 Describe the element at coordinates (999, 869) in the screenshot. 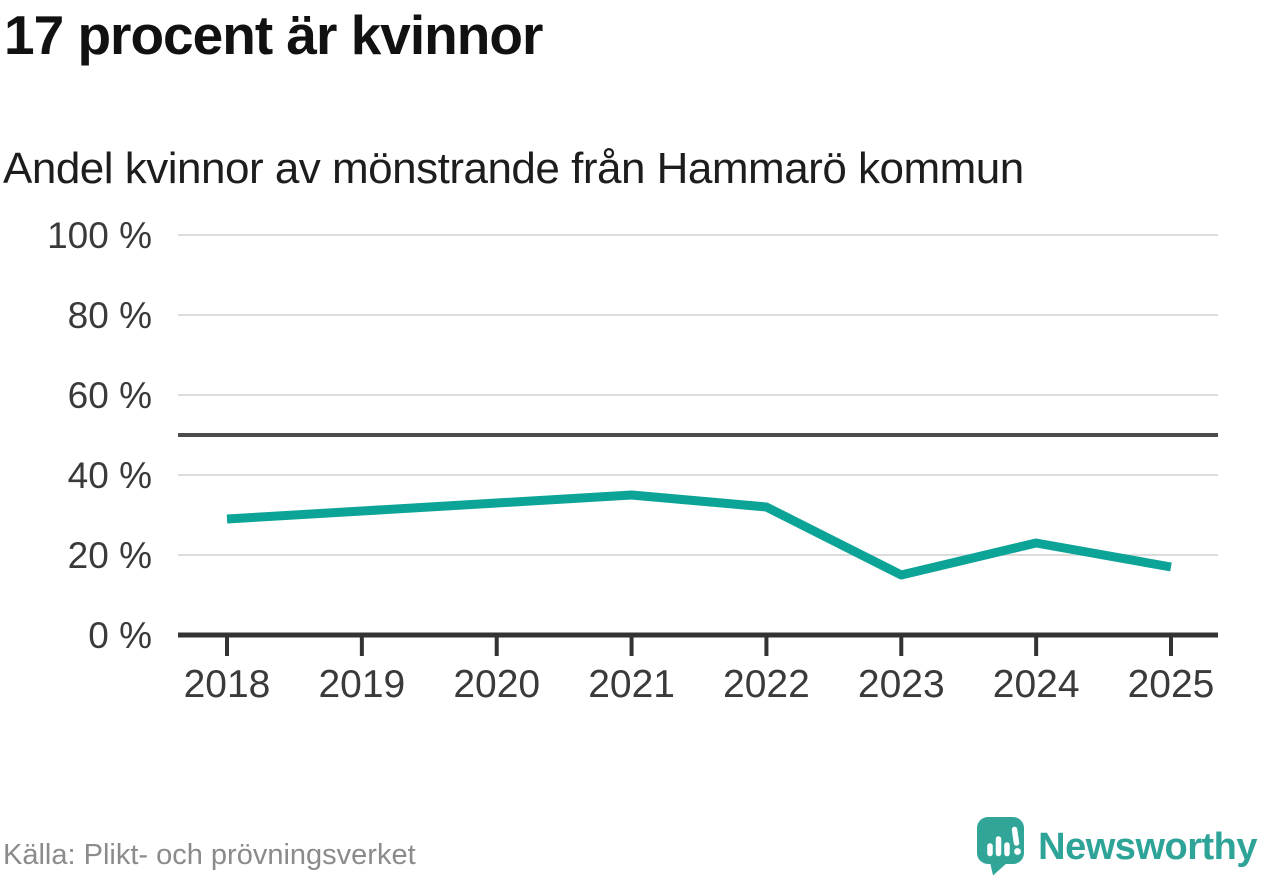

I see `logo-bubble-tail` at that location.